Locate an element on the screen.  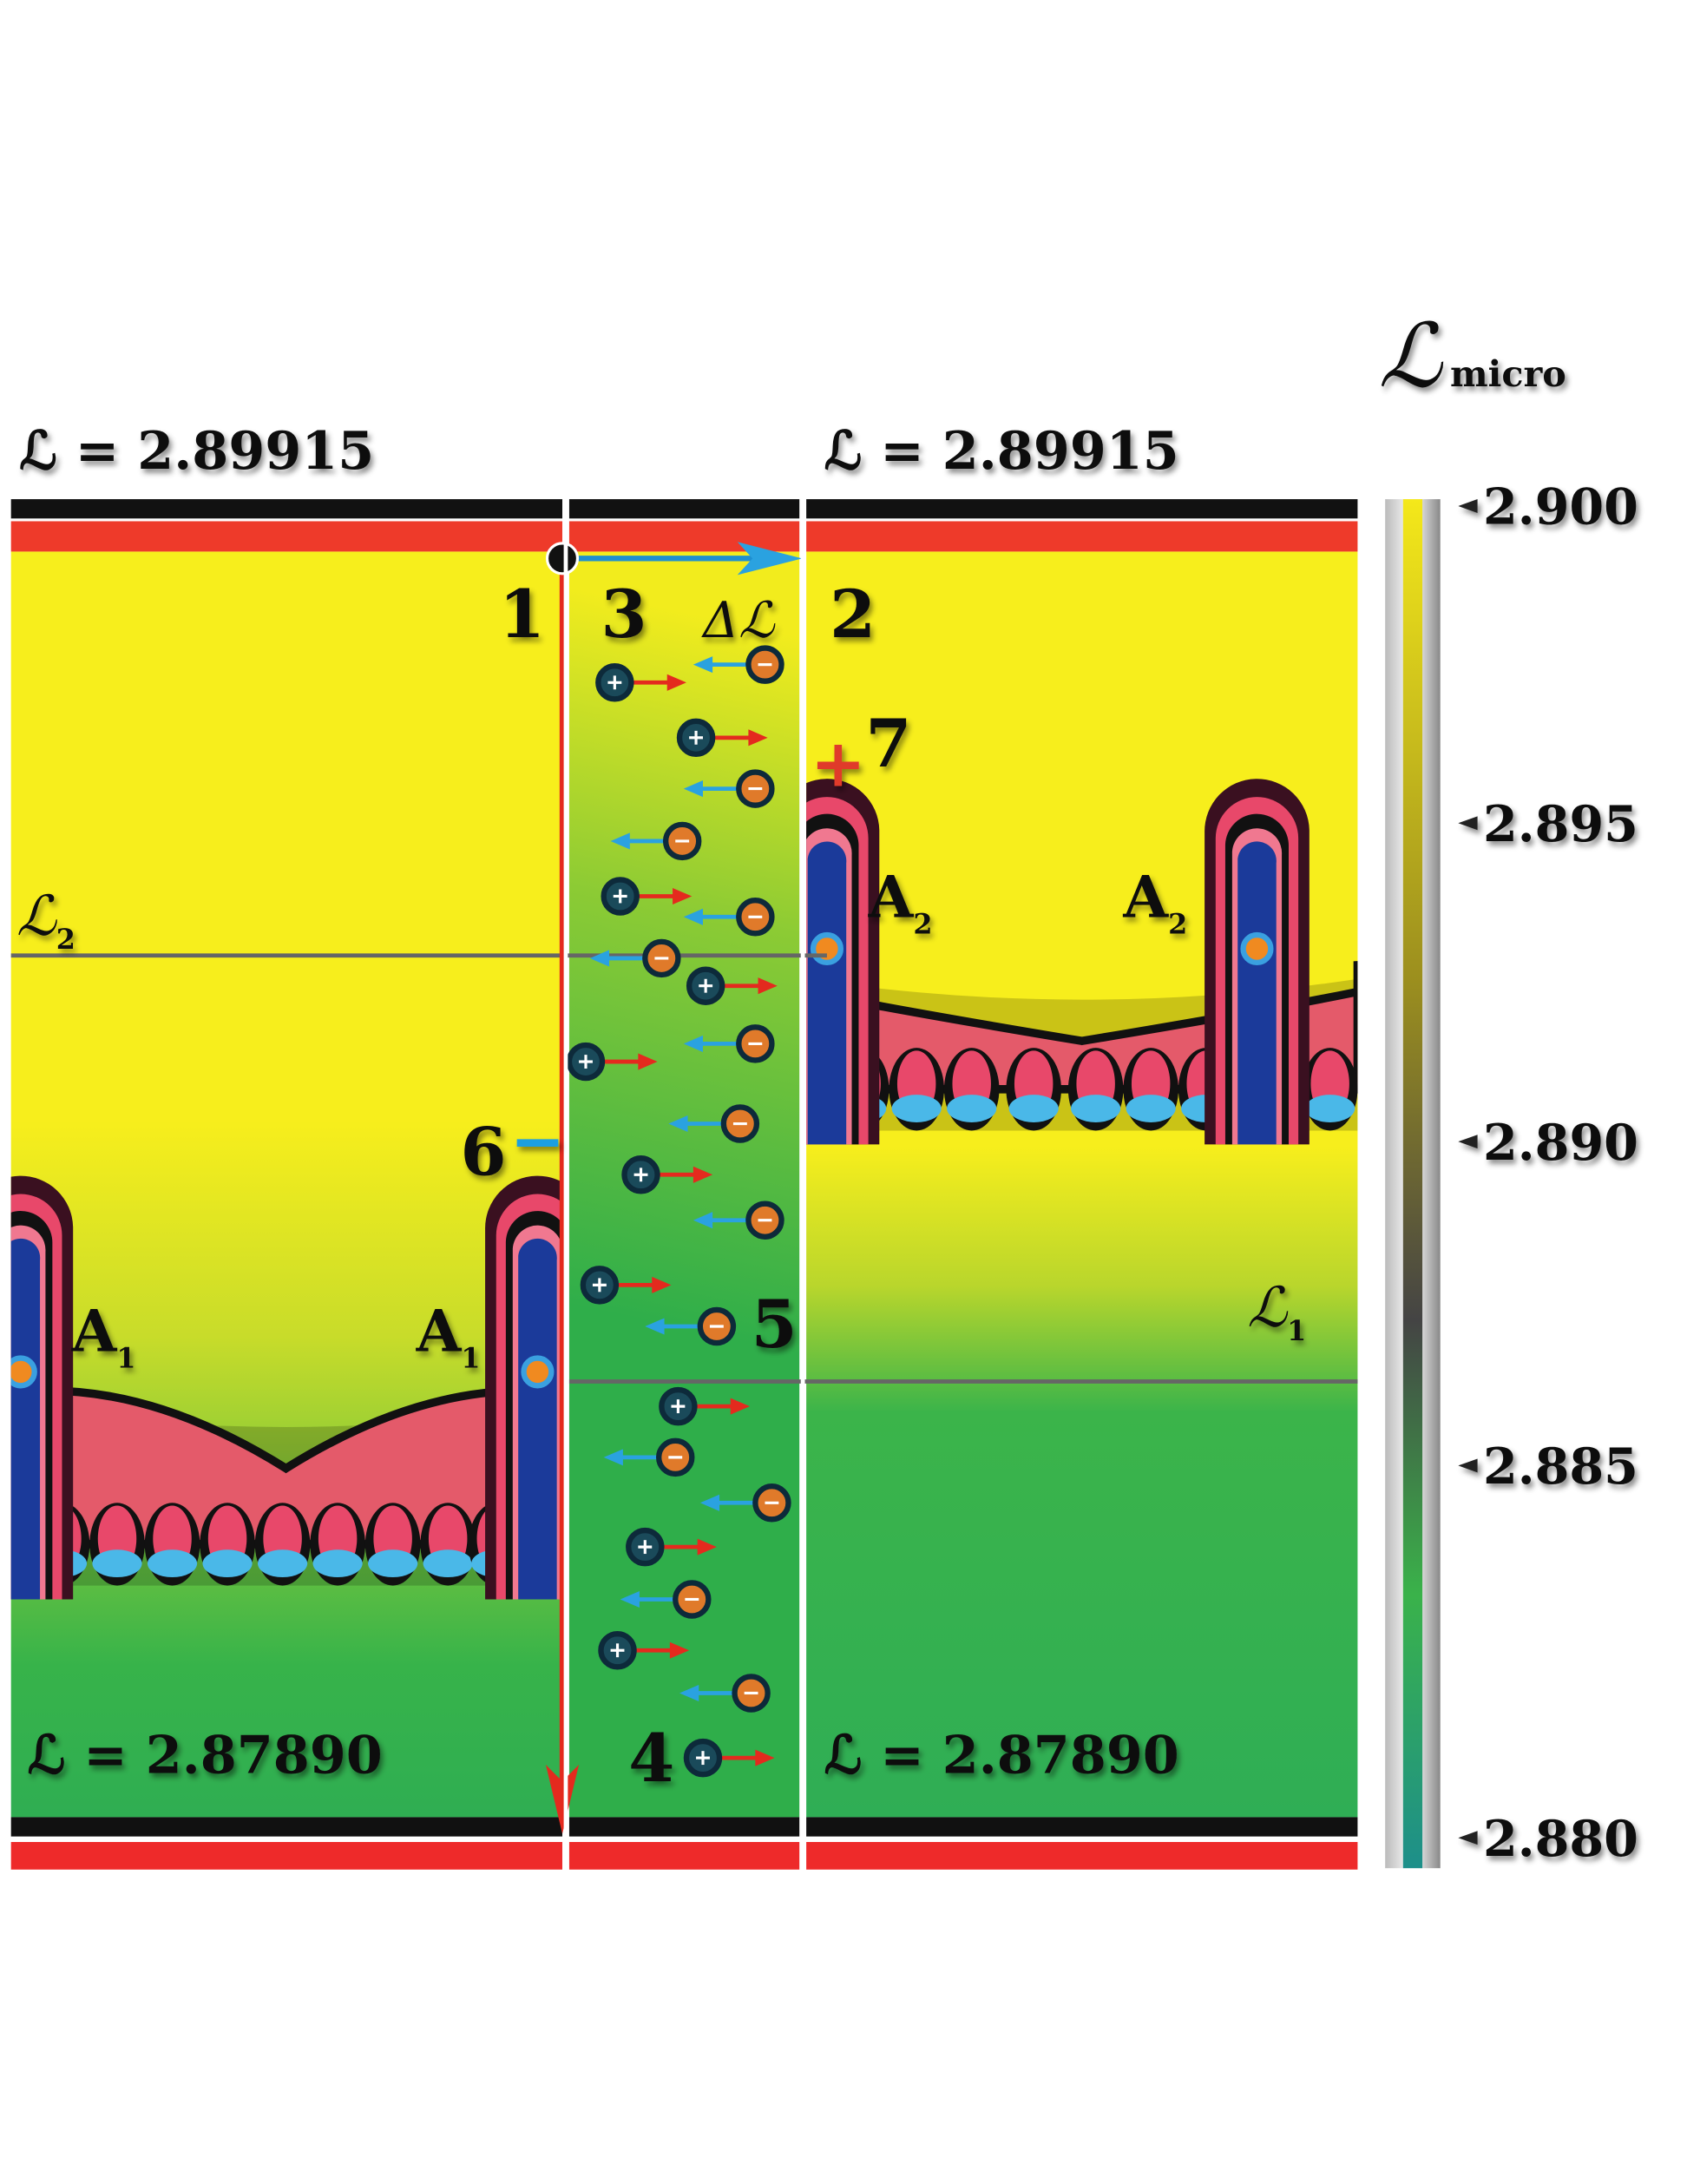
structure-a1 is located at coordinates (286, 1387).